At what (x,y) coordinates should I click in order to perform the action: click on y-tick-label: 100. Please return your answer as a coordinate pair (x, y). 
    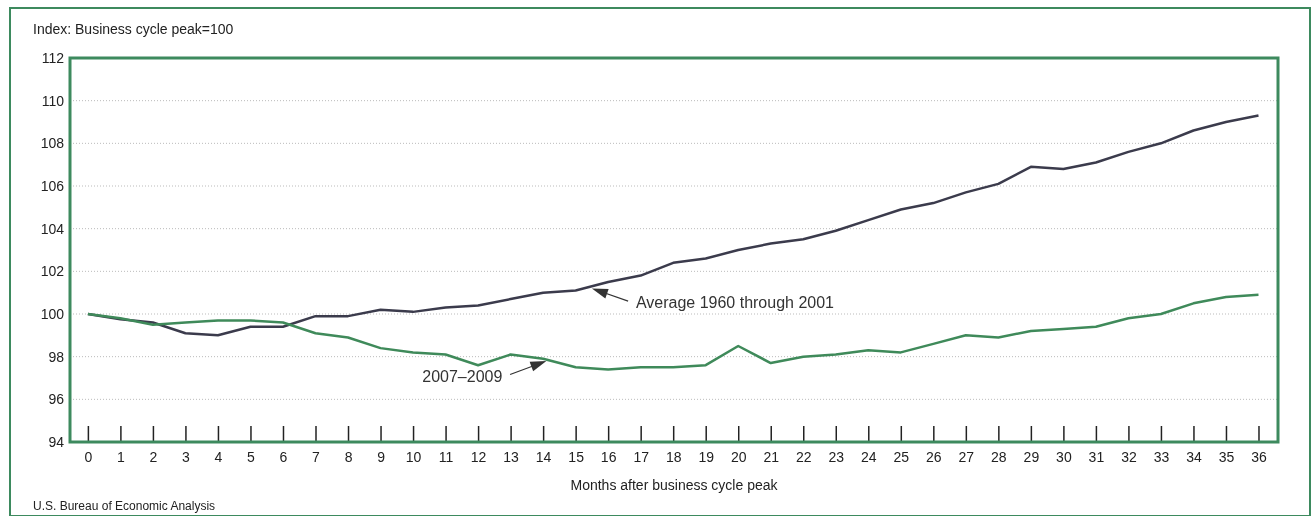
    Looking at the image, I should click on (52, 313).